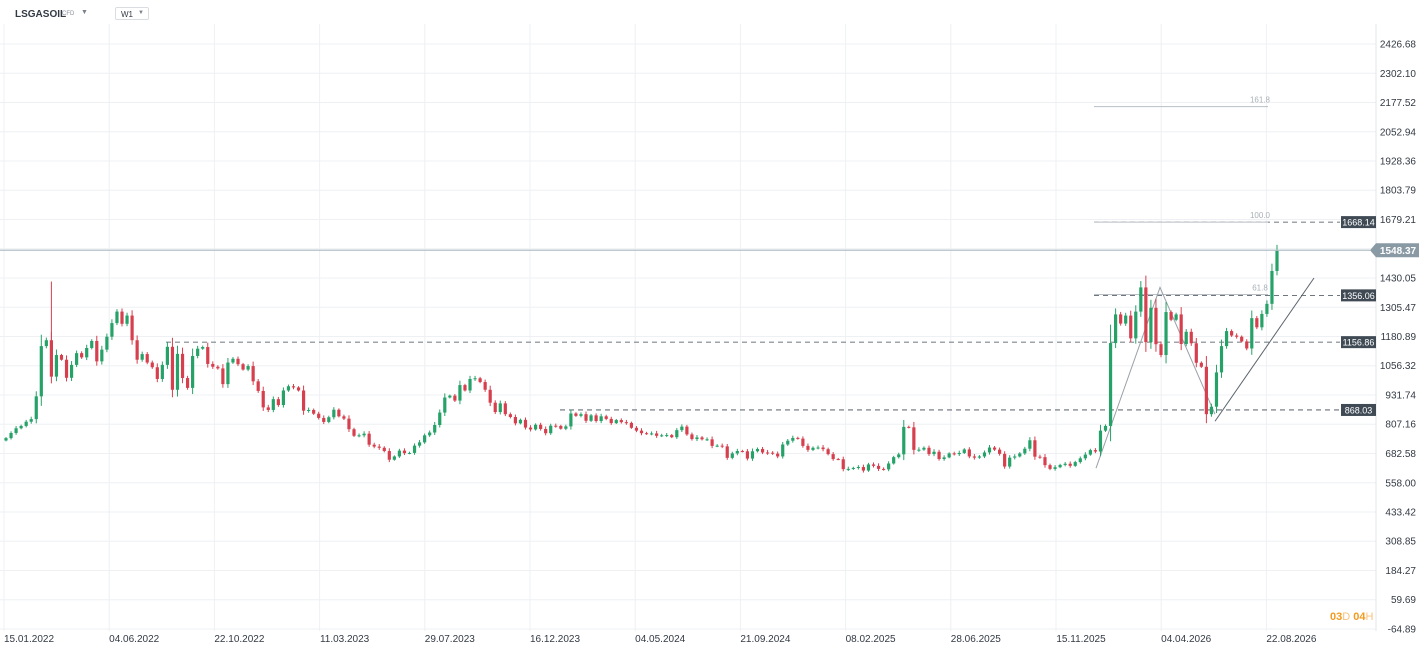 The image size is (1428, 653). What do you see at coordinates (84, 12) in the screenshot?
I see `symbol-dropdown-icon: ▼` at bounding box center [84, 12].